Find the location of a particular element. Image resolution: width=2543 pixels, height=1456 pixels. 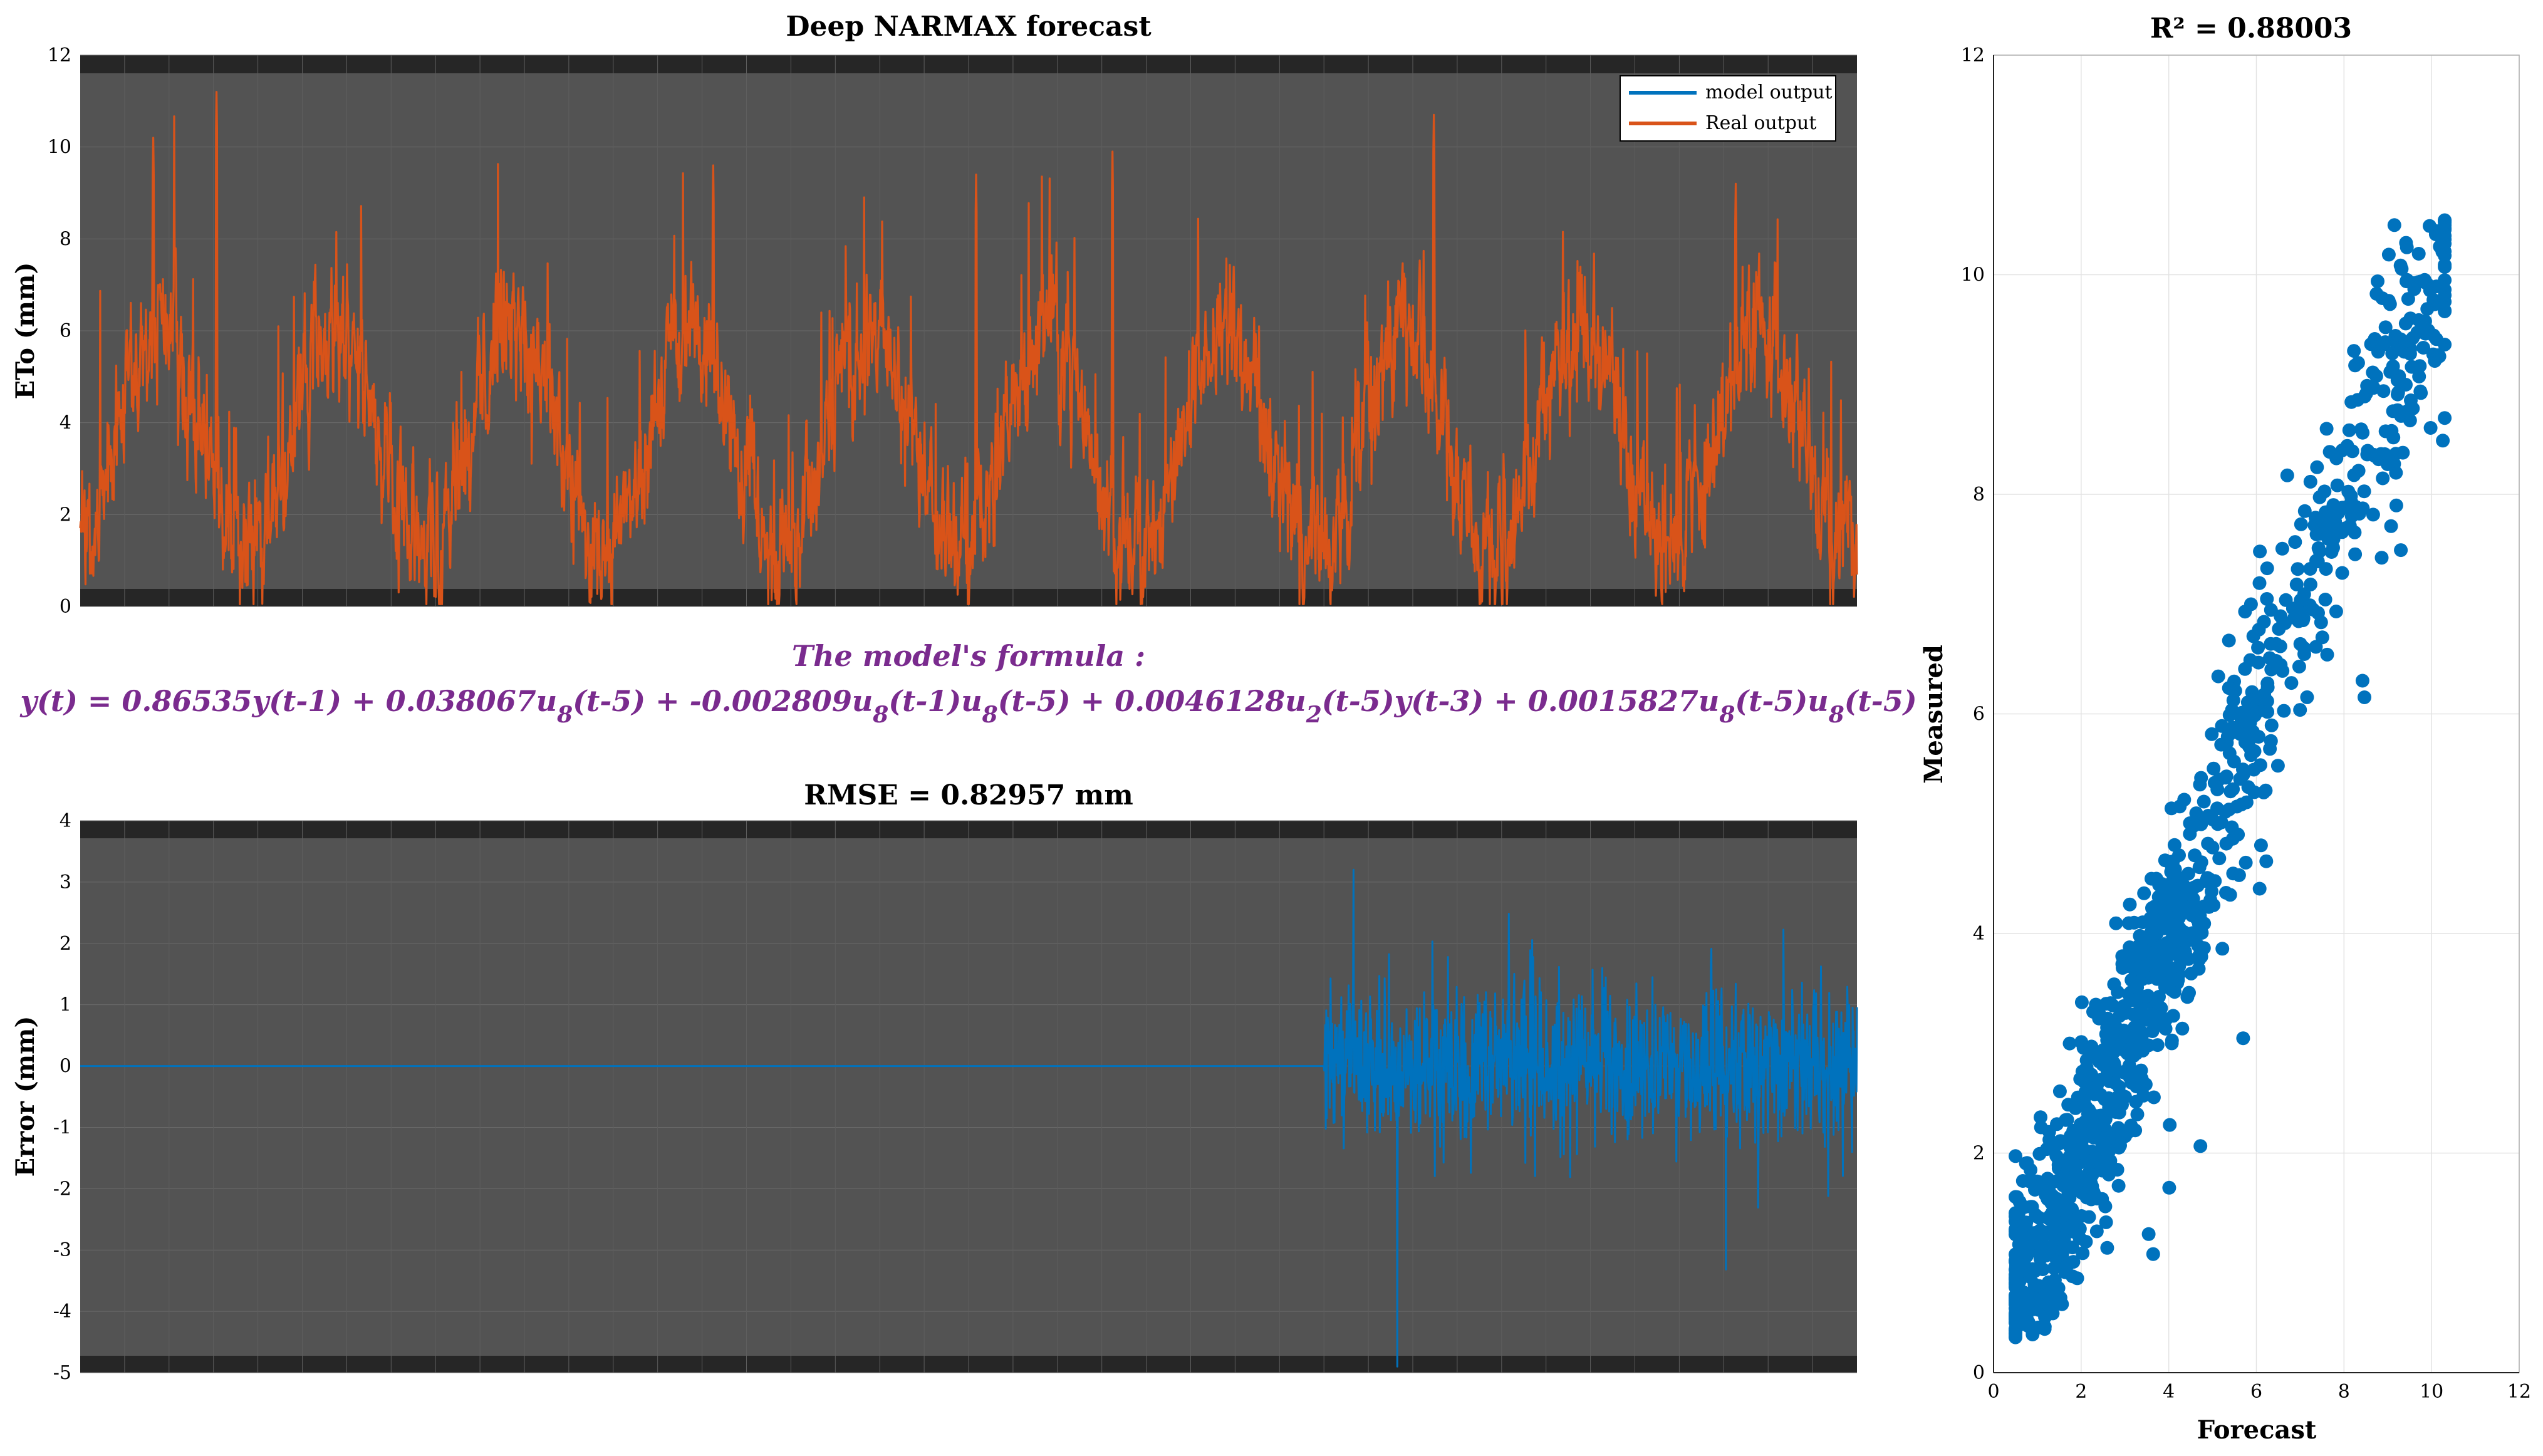

forecast-y-tick-label: 6 is located at coordinates (65, 331).